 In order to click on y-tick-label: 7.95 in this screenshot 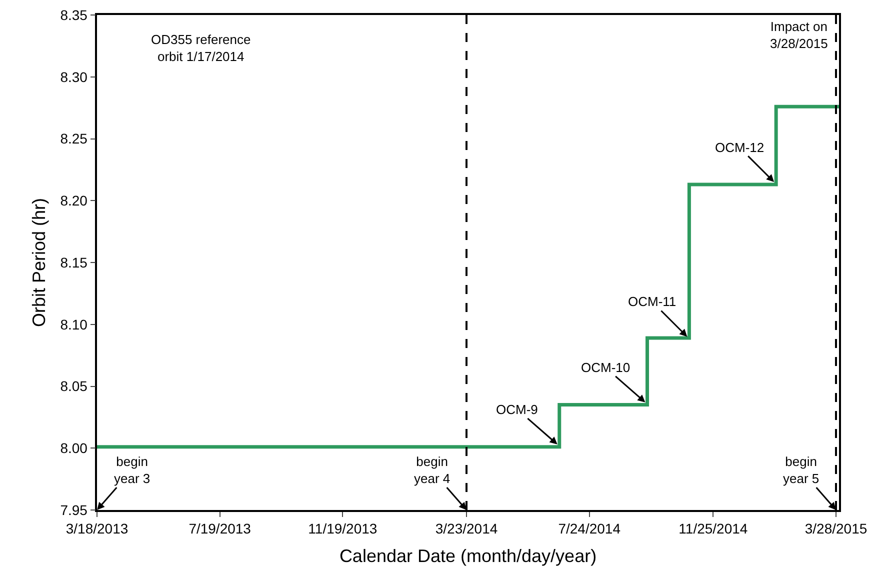, I will do `click(74, 510)`.